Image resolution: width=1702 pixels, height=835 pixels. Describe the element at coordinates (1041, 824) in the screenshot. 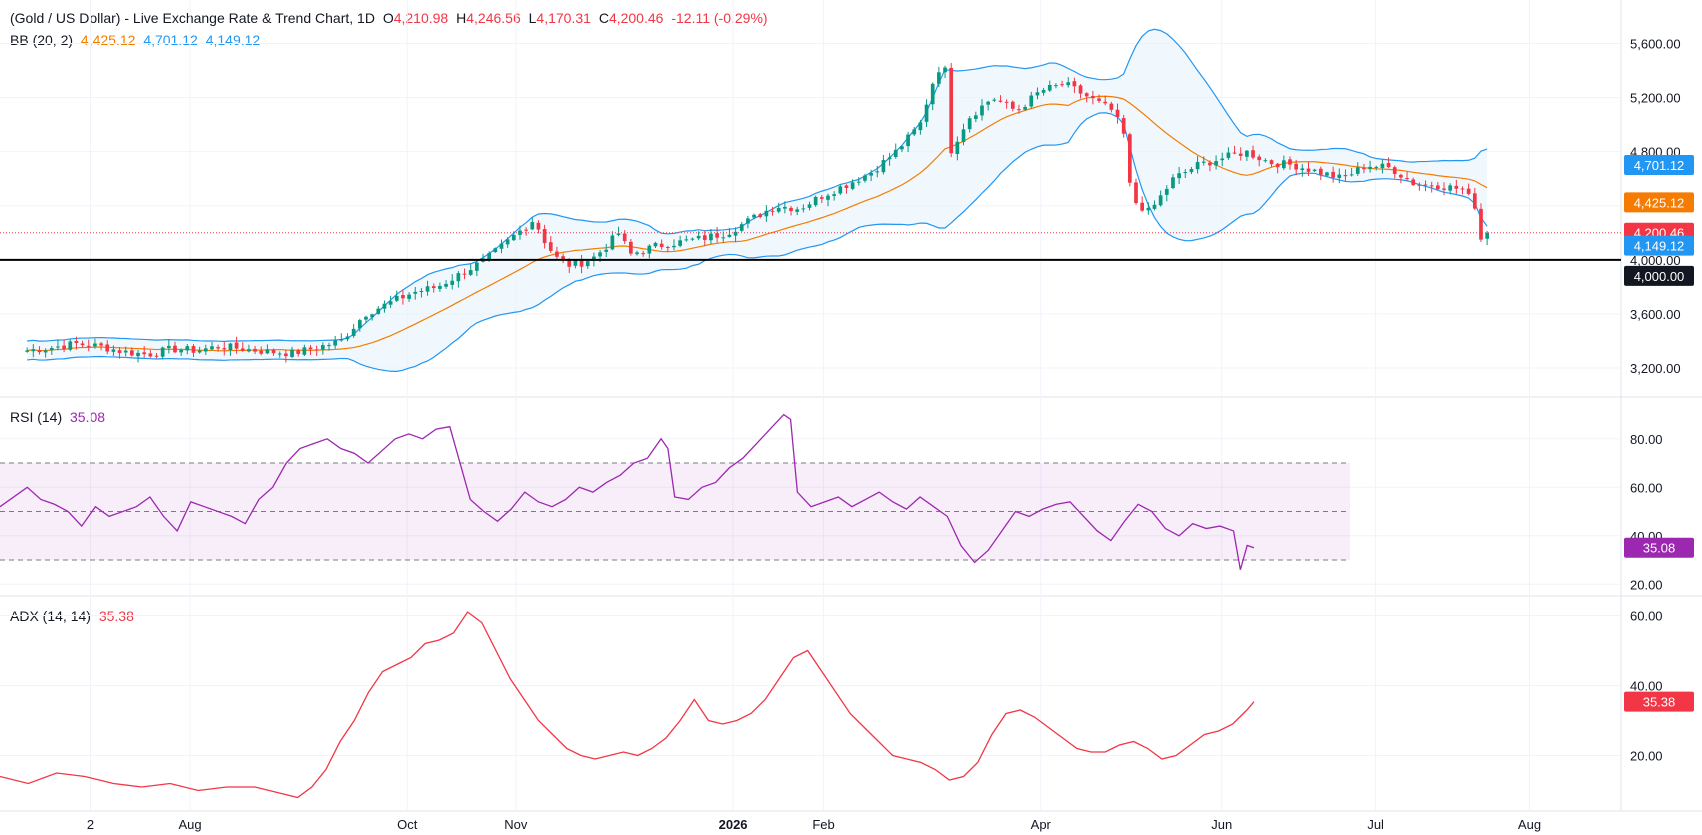

I see `time-tick-label: Apr` at that location.